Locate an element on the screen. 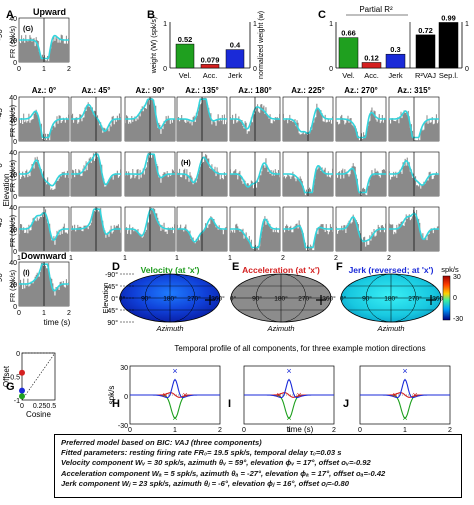 The image size is (474, 505). map-title: Velocity (at 'x') is located at coordinates (170, 270).